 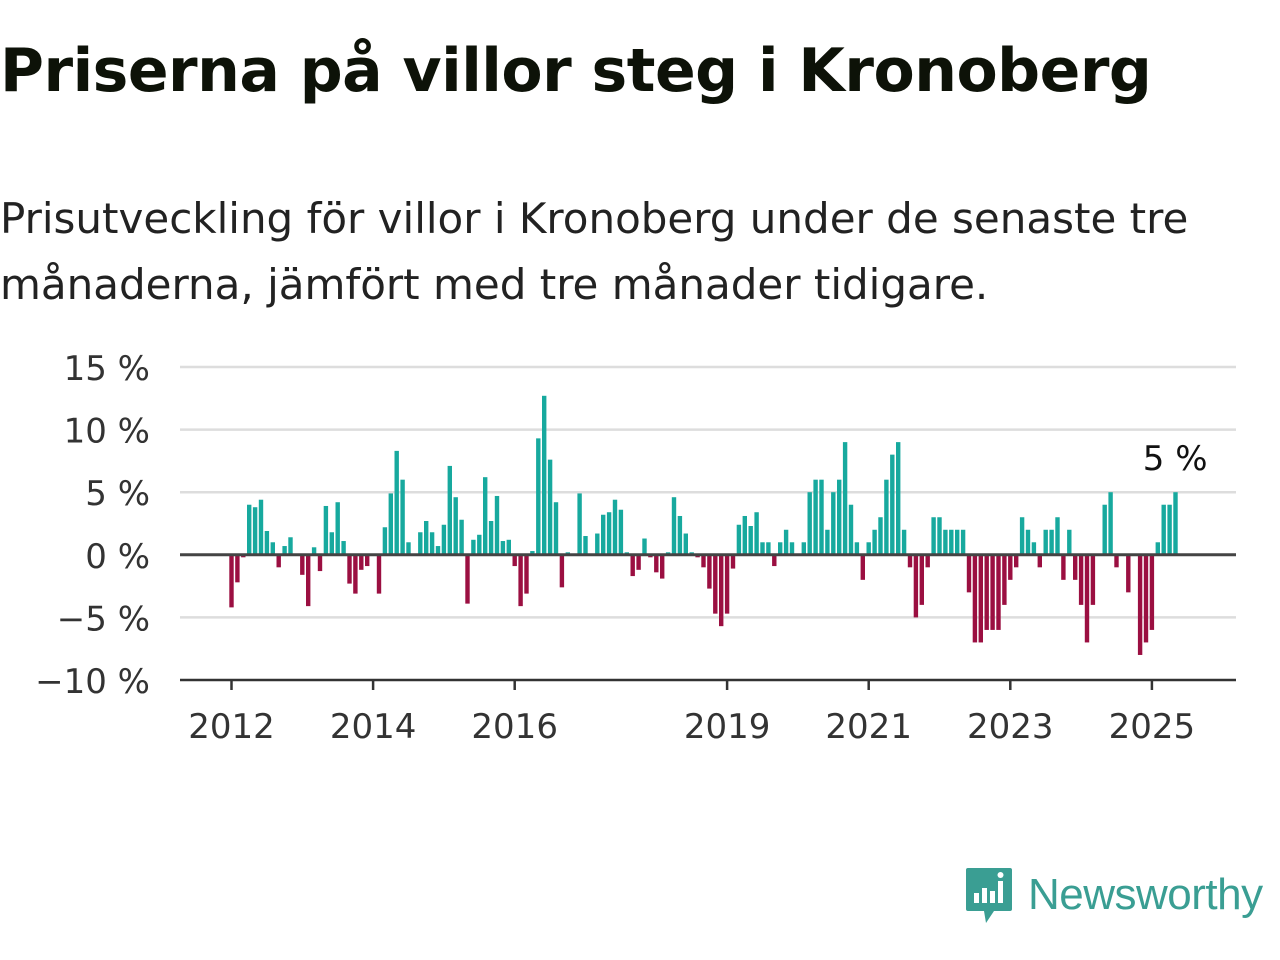 I want to click on newsworthy-brand: Newsworthy, so click(x=1113, y=895).